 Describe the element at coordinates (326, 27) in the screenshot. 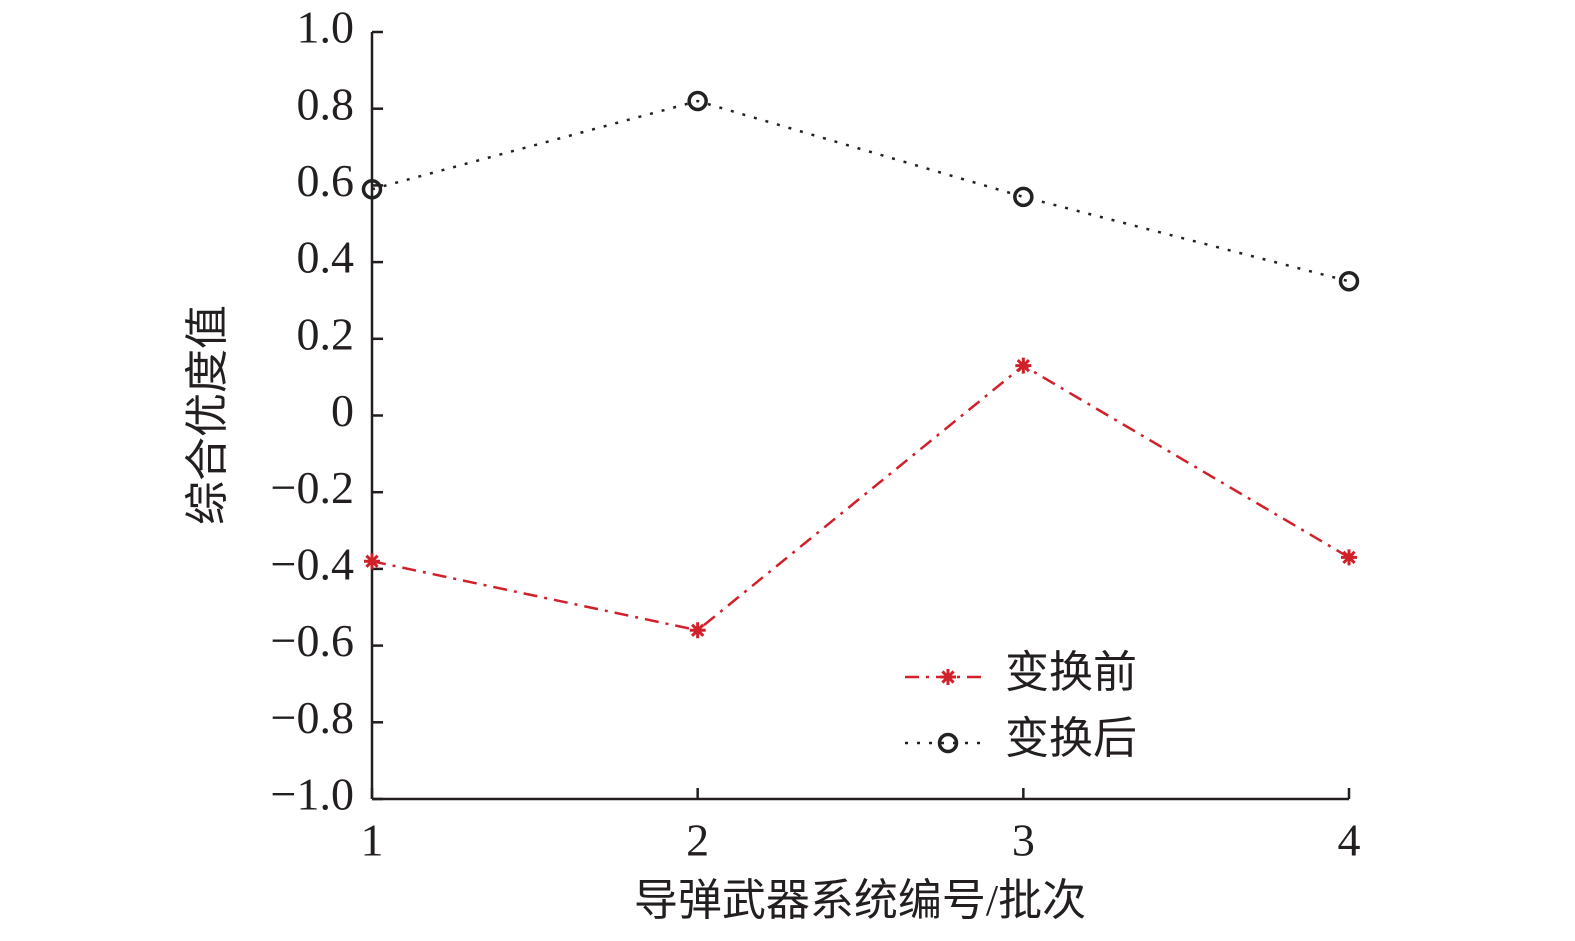

I see `y-tick-label: 1.0` at that location.